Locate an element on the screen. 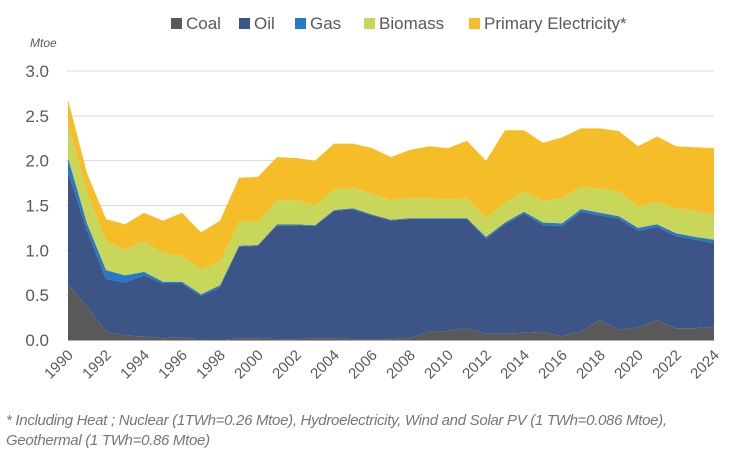  x-tick-label: 2008 is located at coordinates (401, 365).